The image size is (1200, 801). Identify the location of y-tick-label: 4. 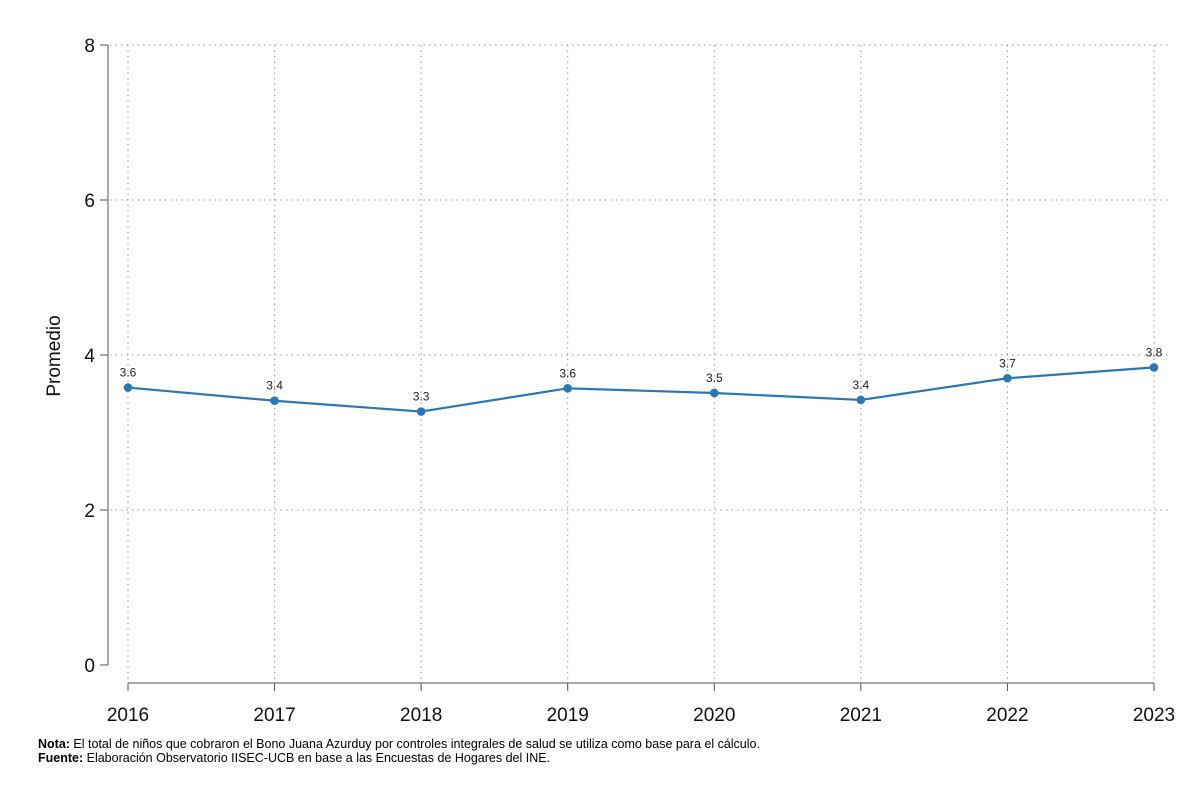
(89, 356).